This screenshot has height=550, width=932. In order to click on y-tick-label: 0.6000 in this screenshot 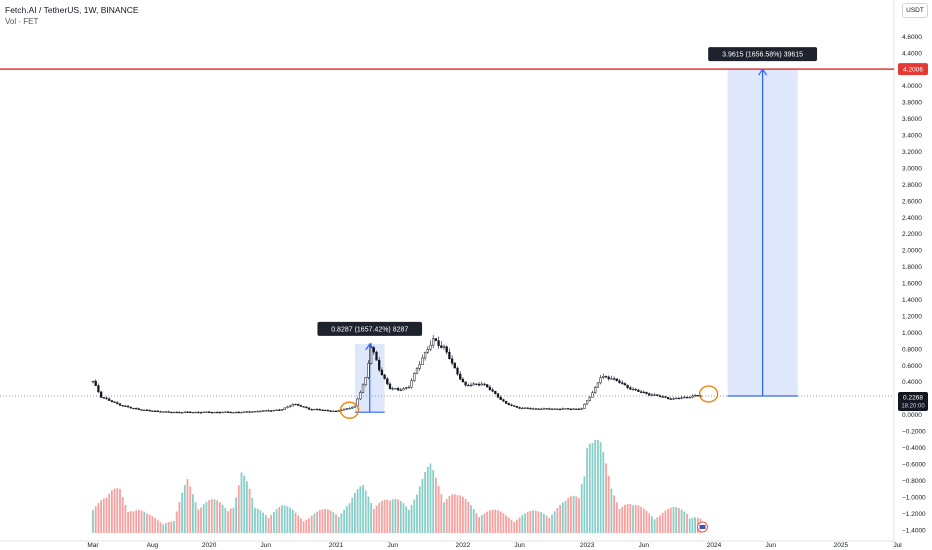, I will do `click(912, 366)`.